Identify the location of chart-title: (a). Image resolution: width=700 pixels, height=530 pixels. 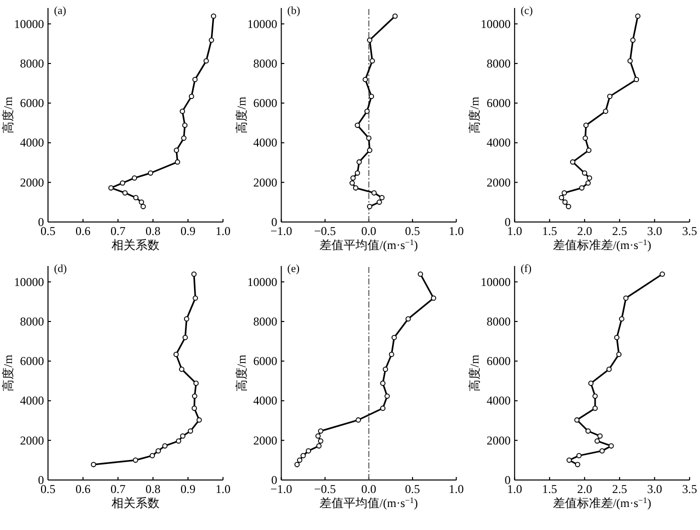
(60, 11).